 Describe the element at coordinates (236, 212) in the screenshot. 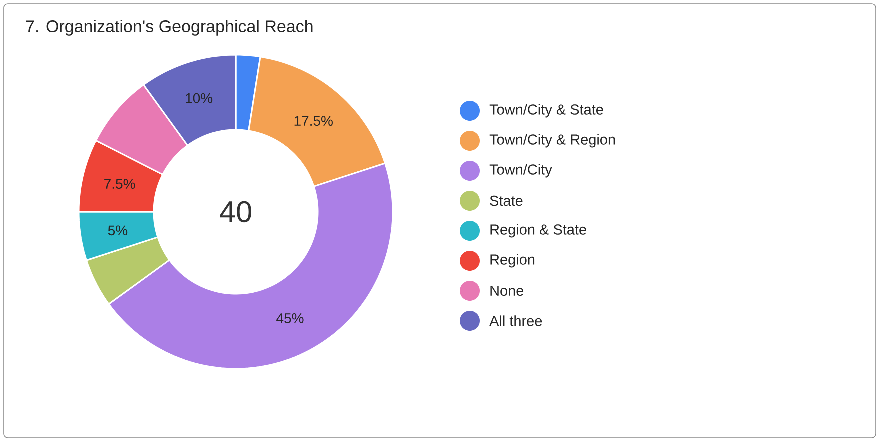

I see `text: 40` at that location.